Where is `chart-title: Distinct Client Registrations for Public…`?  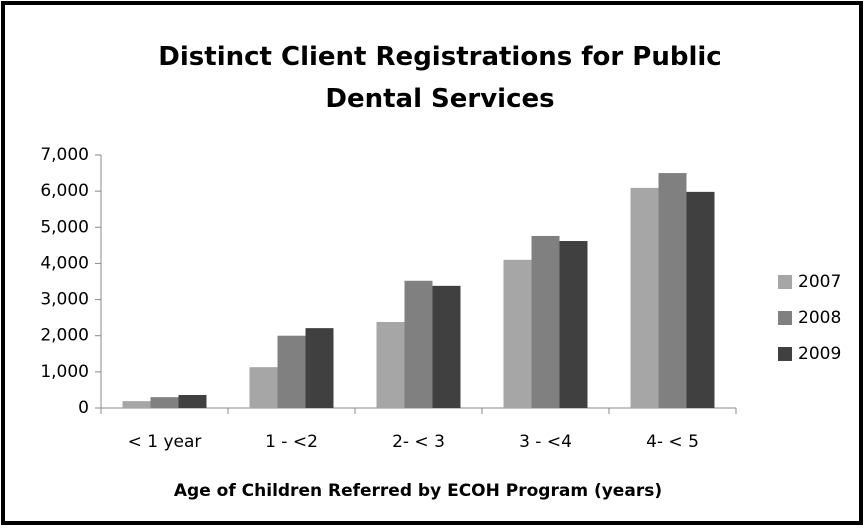 chart-title: Distinct Client Registrations for Public… is located at coordinates (440, 78).